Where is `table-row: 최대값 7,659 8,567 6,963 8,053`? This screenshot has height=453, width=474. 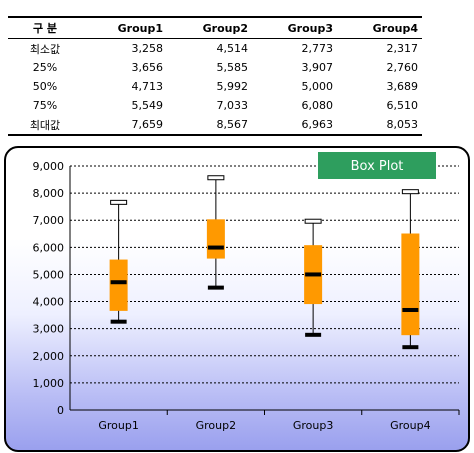 table-row: 최대값 7,659 8,567 6,963 8,053 is located at coordinates (215, 125).